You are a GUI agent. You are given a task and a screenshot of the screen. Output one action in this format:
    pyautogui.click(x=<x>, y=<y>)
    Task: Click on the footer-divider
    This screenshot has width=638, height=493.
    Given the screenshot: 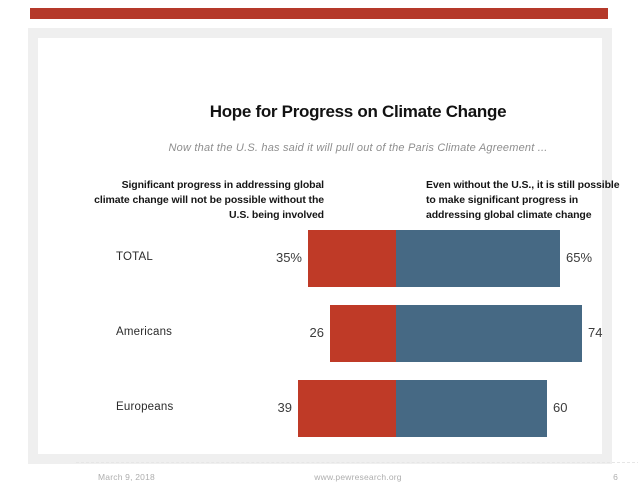 What is the action you would take?
    pyautogui.click(x=357, y=462)
    